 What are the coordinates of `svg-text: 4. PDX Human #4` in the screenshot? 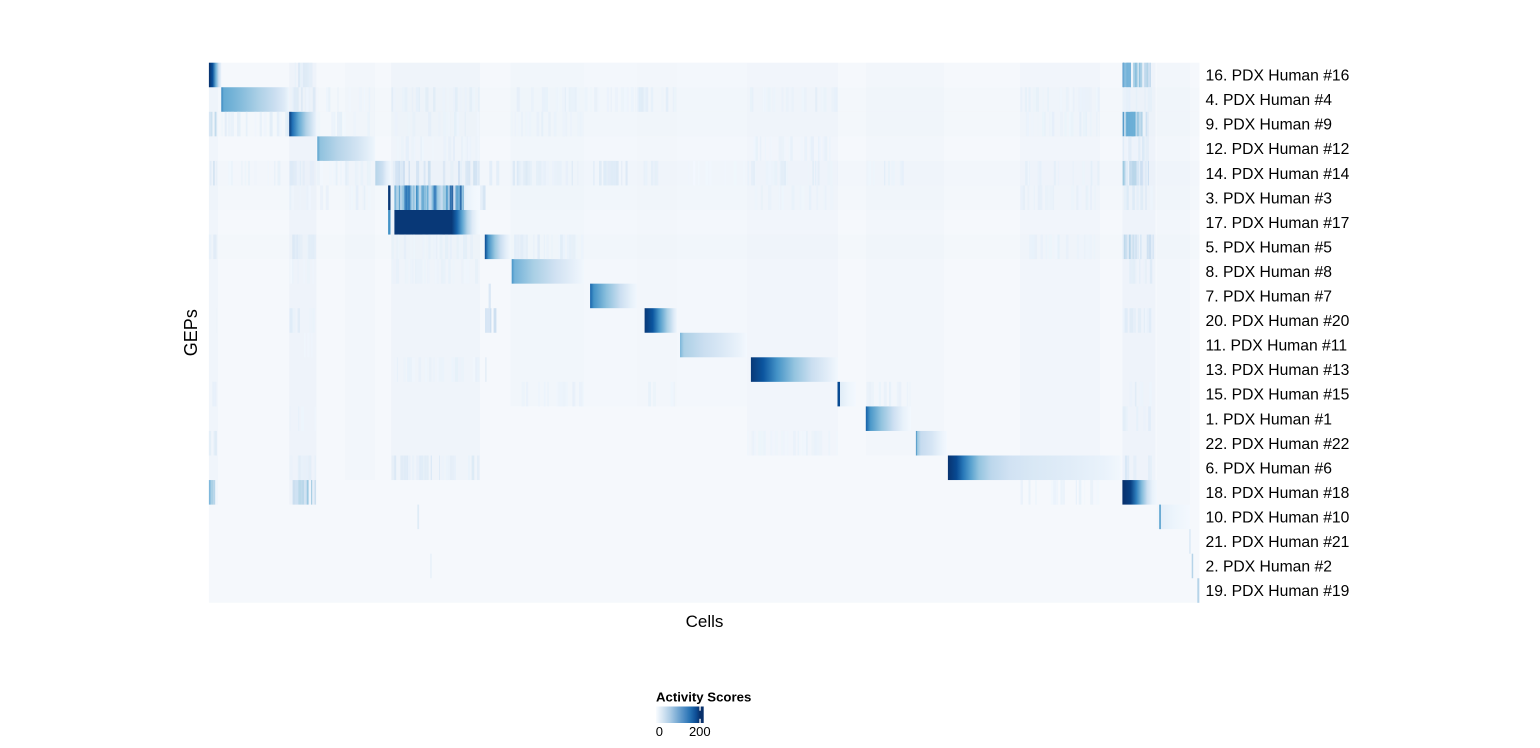 It's located at (1269, 100).